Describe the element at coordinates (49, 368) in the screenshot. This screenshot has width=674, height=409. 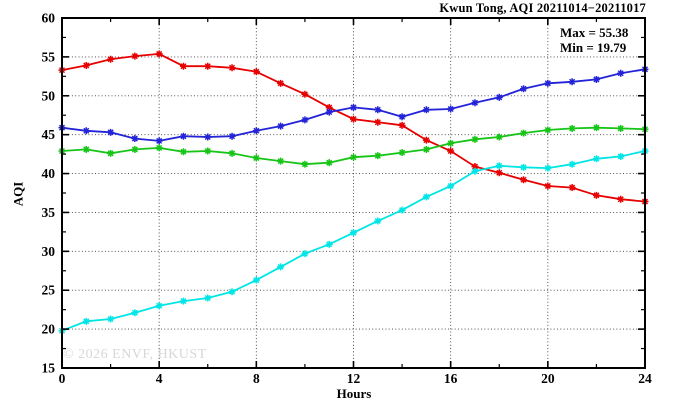
I see `y-tick-label: 15` at that location.